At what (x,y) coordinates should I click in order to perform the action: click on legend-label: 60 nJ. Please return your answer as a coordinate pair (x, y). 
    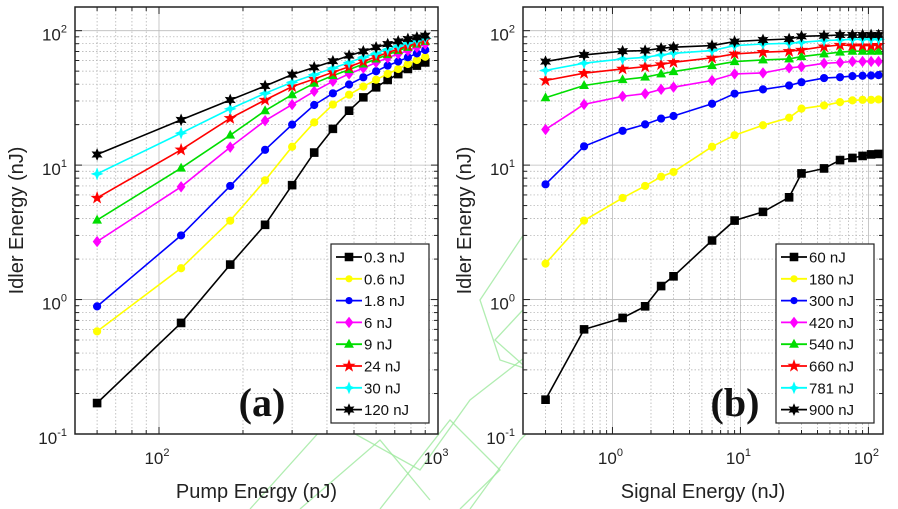
    Looking at the image, I should click on (827, 258).